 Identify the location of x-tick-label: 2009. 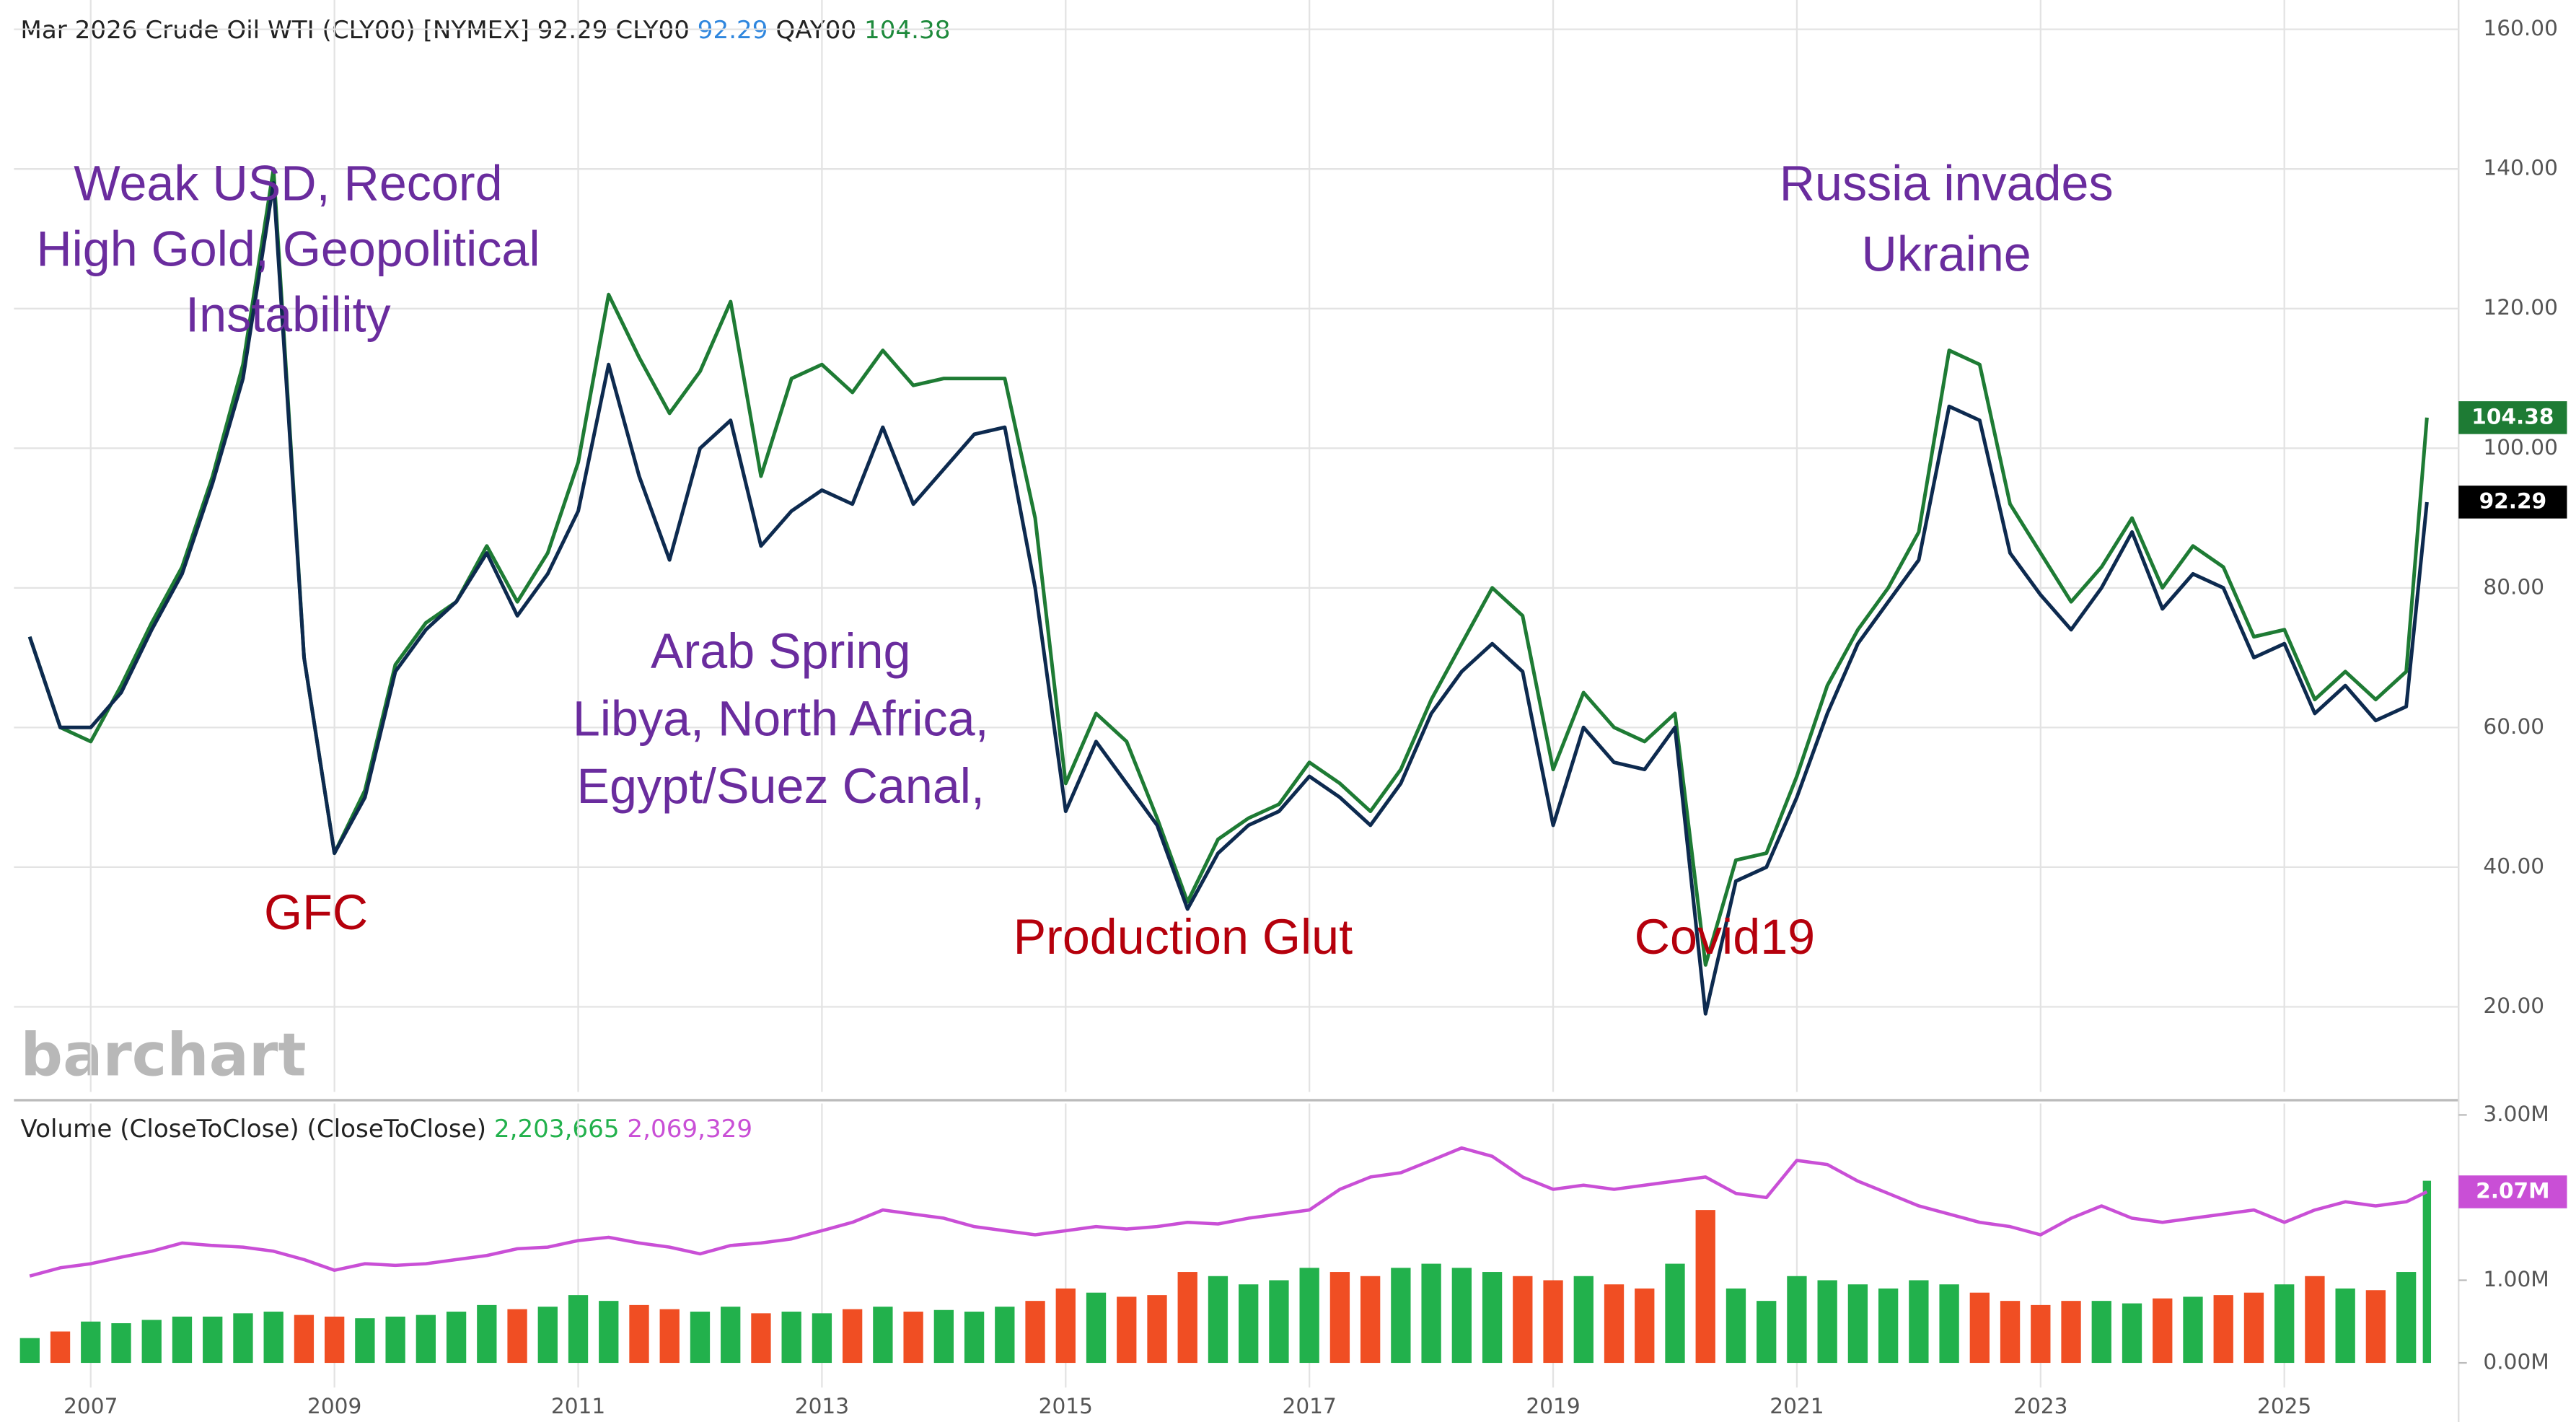
(334, 1406).